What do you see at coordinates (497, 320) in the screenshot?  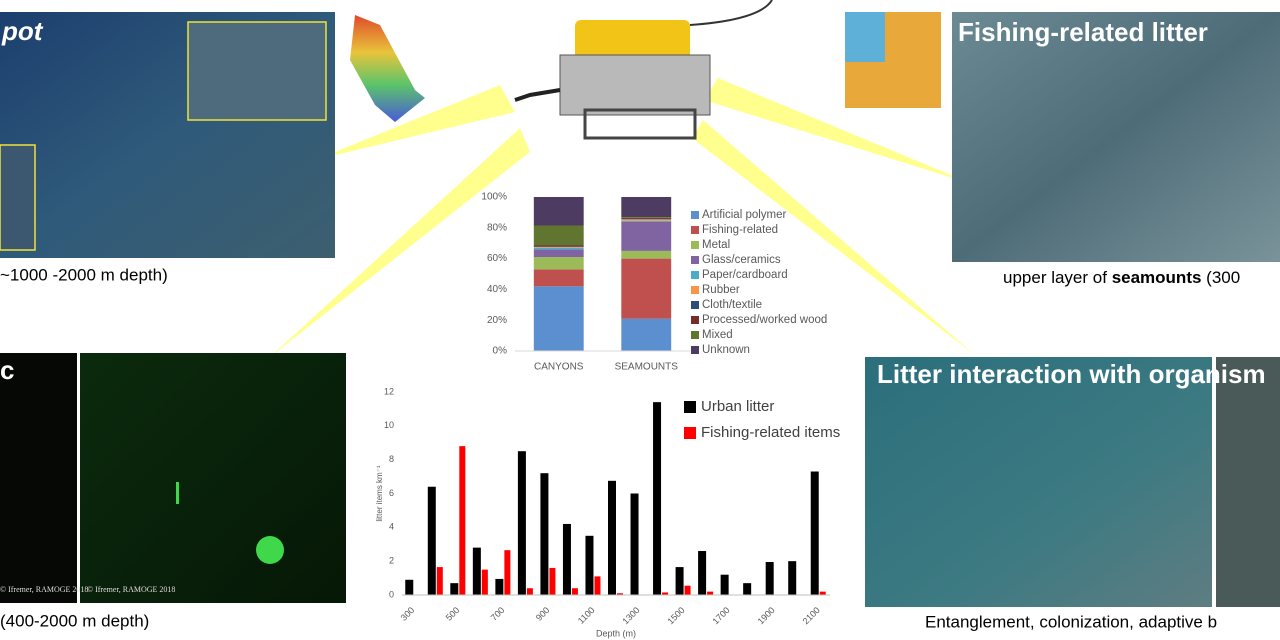 I see `y-tick-label: 20%` at bounding box center [497, 320].